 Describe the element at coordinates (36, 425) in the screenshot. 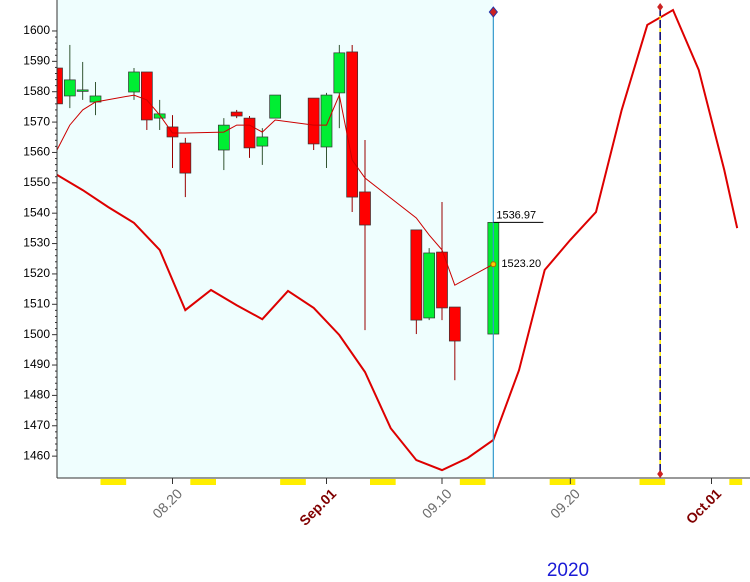

I see `y-tick-label: 1470` at that location.